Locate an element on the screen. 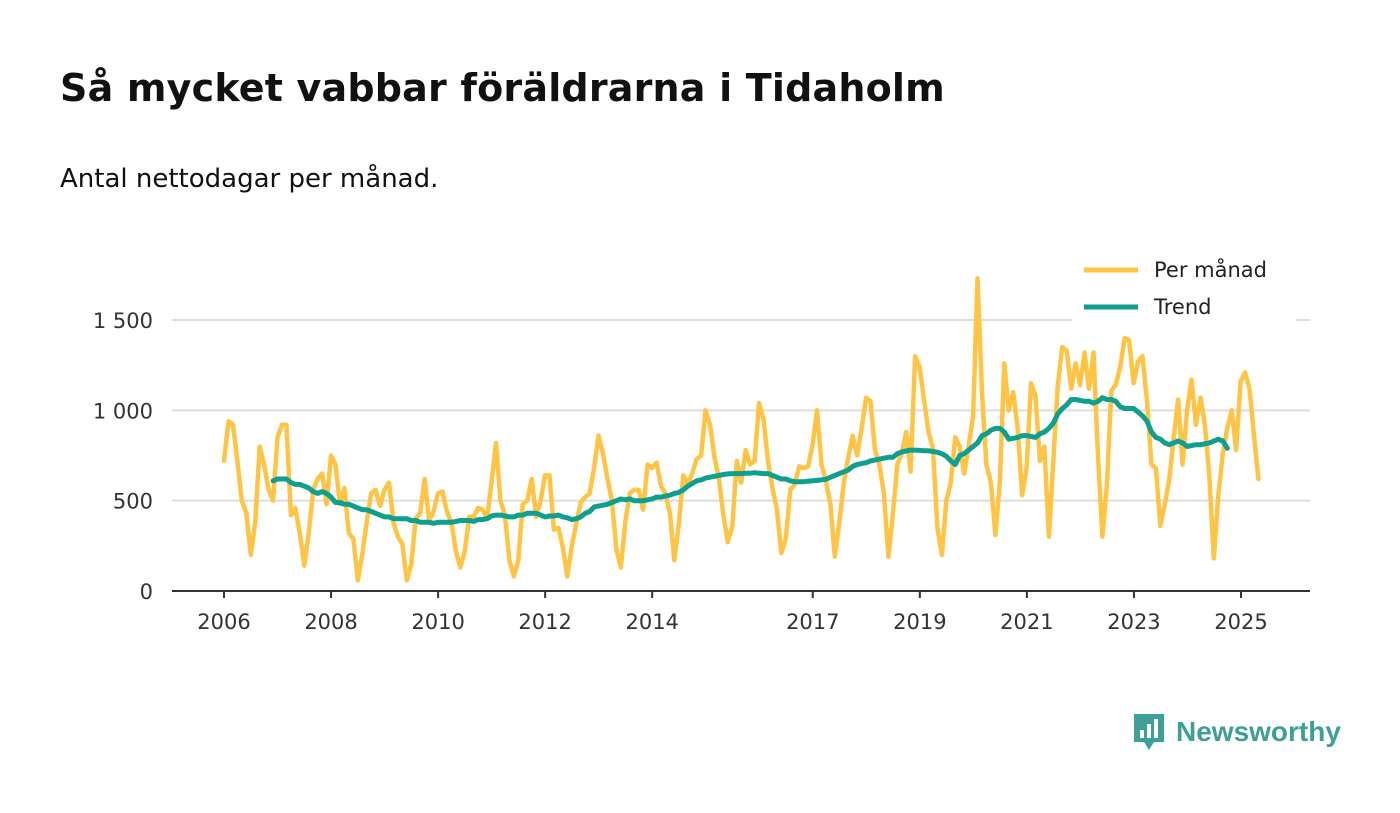 The image size is (1400, 813). x-tick-label: 2017 is located at coordinates (812, 622).